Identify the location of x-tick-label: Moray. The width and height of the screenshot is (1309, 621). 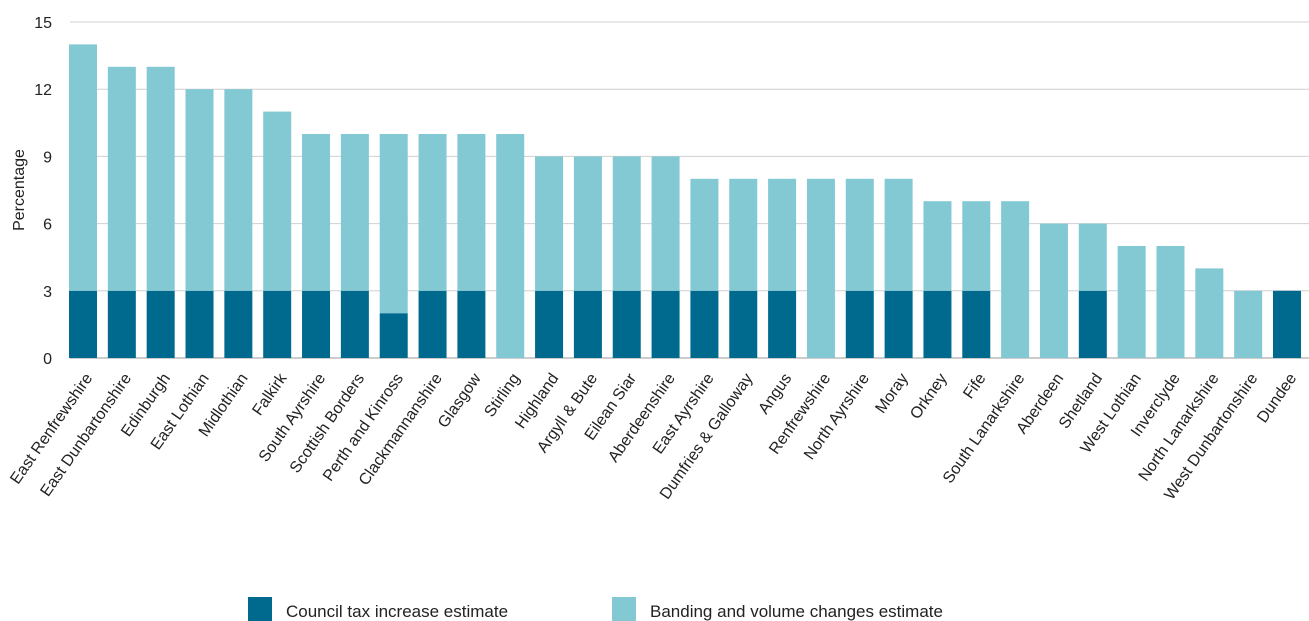
(891, 394).